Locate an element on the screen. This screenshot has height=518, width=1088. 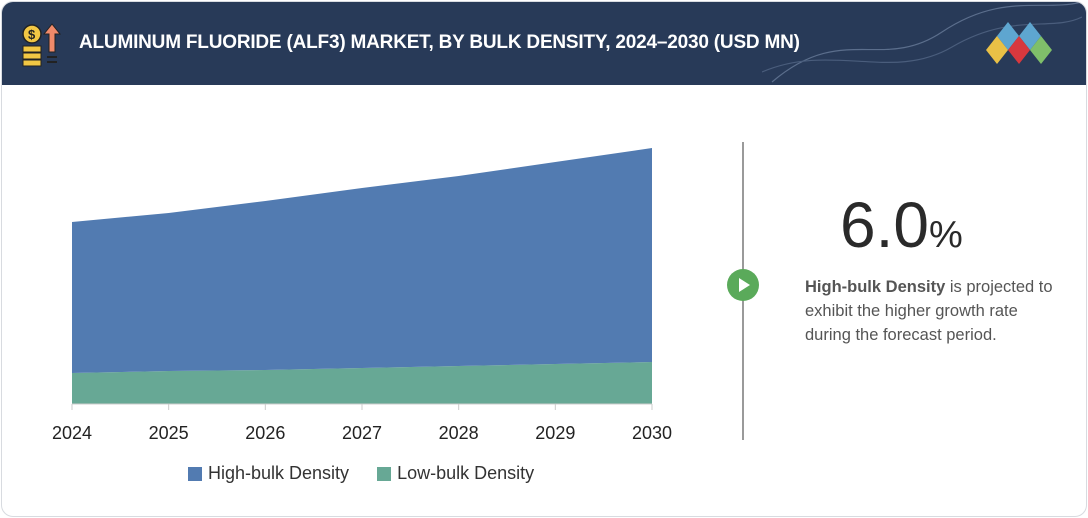
brand-logo-icon is located at coordinates (1019, 43).